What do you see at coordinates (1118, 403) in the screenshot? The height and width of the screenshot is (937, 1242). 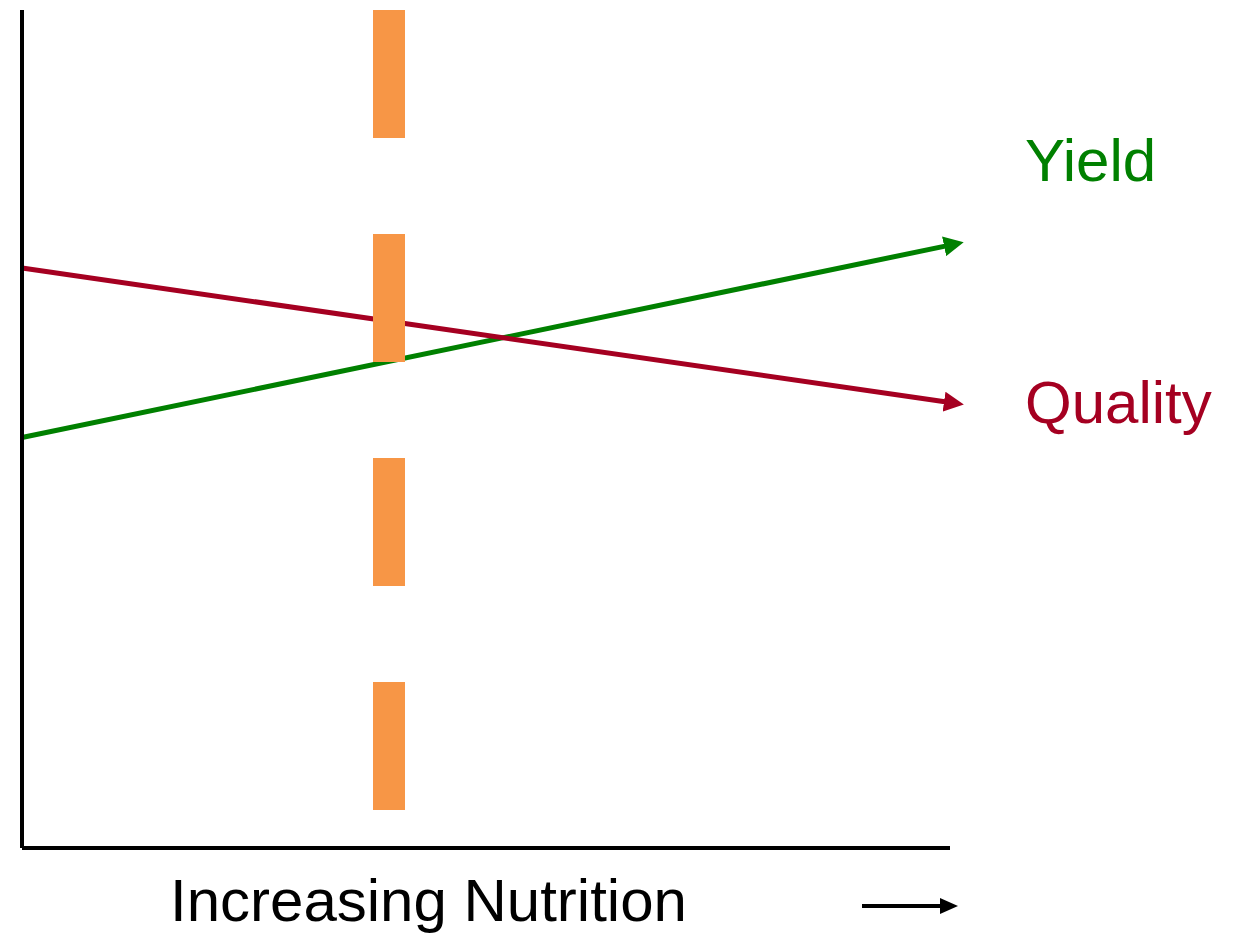 I see `series-label: Quality` at bounding box center [1118, 403].